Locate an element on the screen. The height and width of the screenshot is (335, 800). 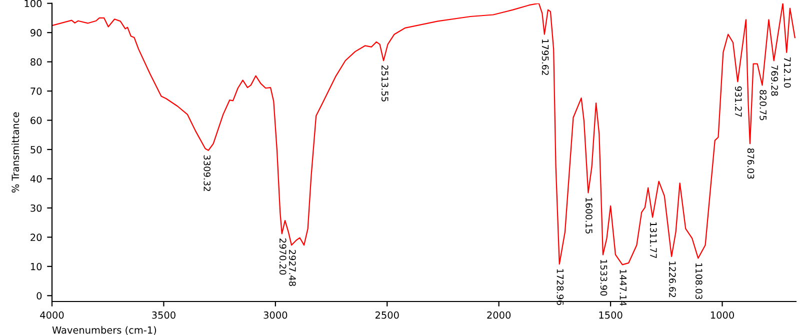
x-tick-label: 1000 is located at coordinates (722, 315).